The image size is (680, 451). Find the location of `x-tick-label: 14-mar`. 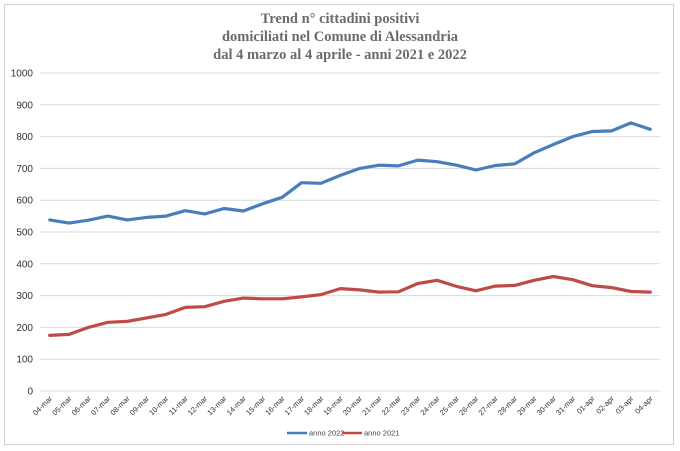

x-tick-label: 14-mar is located at coordinates (237, 406).